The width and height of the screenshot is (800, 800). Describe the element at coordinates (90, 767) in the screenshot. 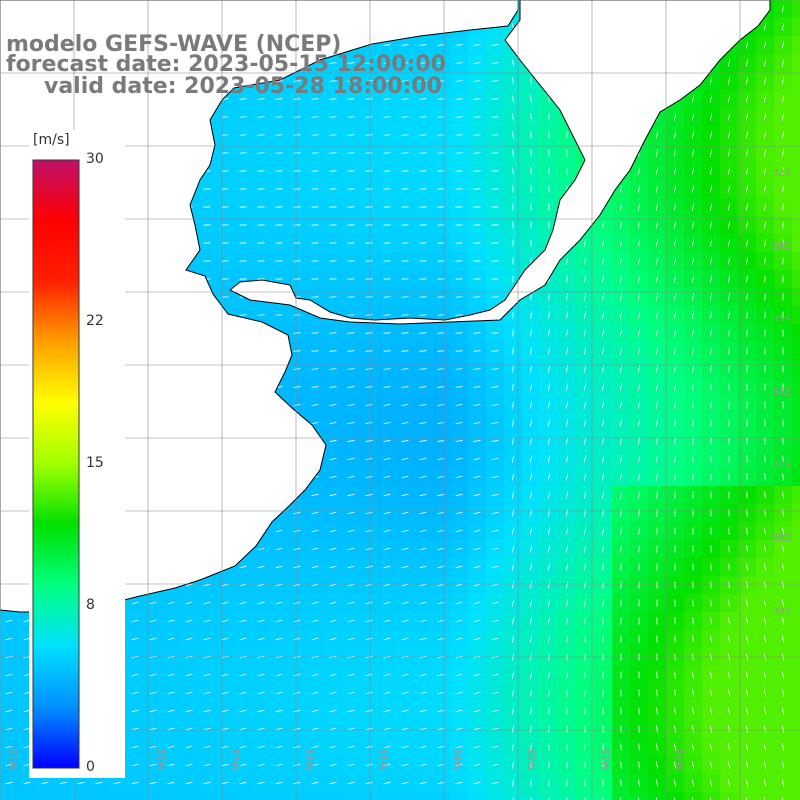

I see `colorbar-tick-label: 0` at that location.